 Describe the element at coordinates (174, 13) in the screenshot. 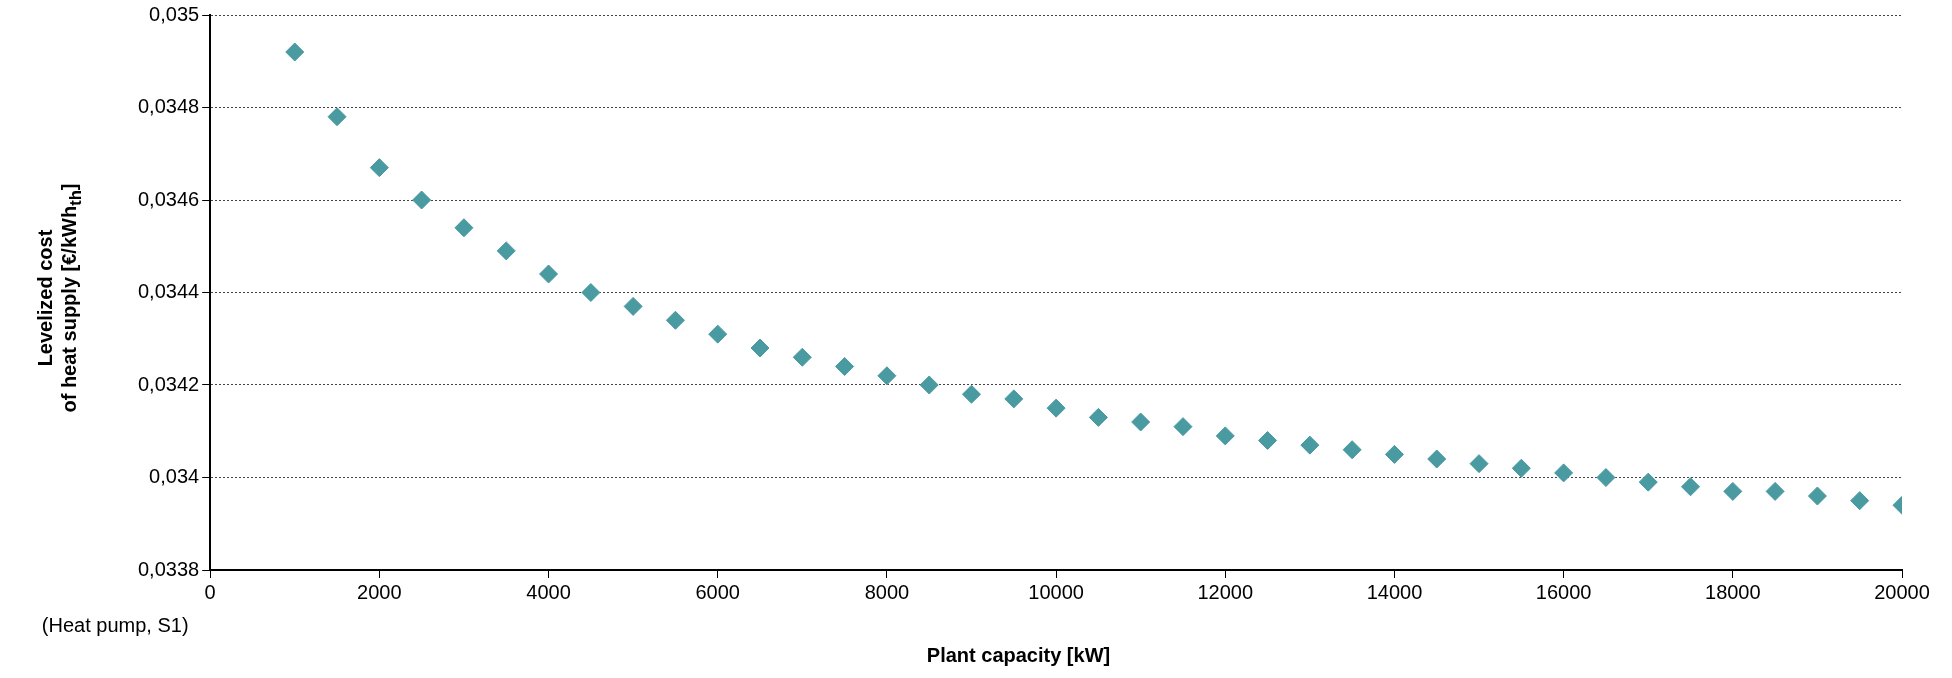

I see `y-tick-label: 0,035` at that location.